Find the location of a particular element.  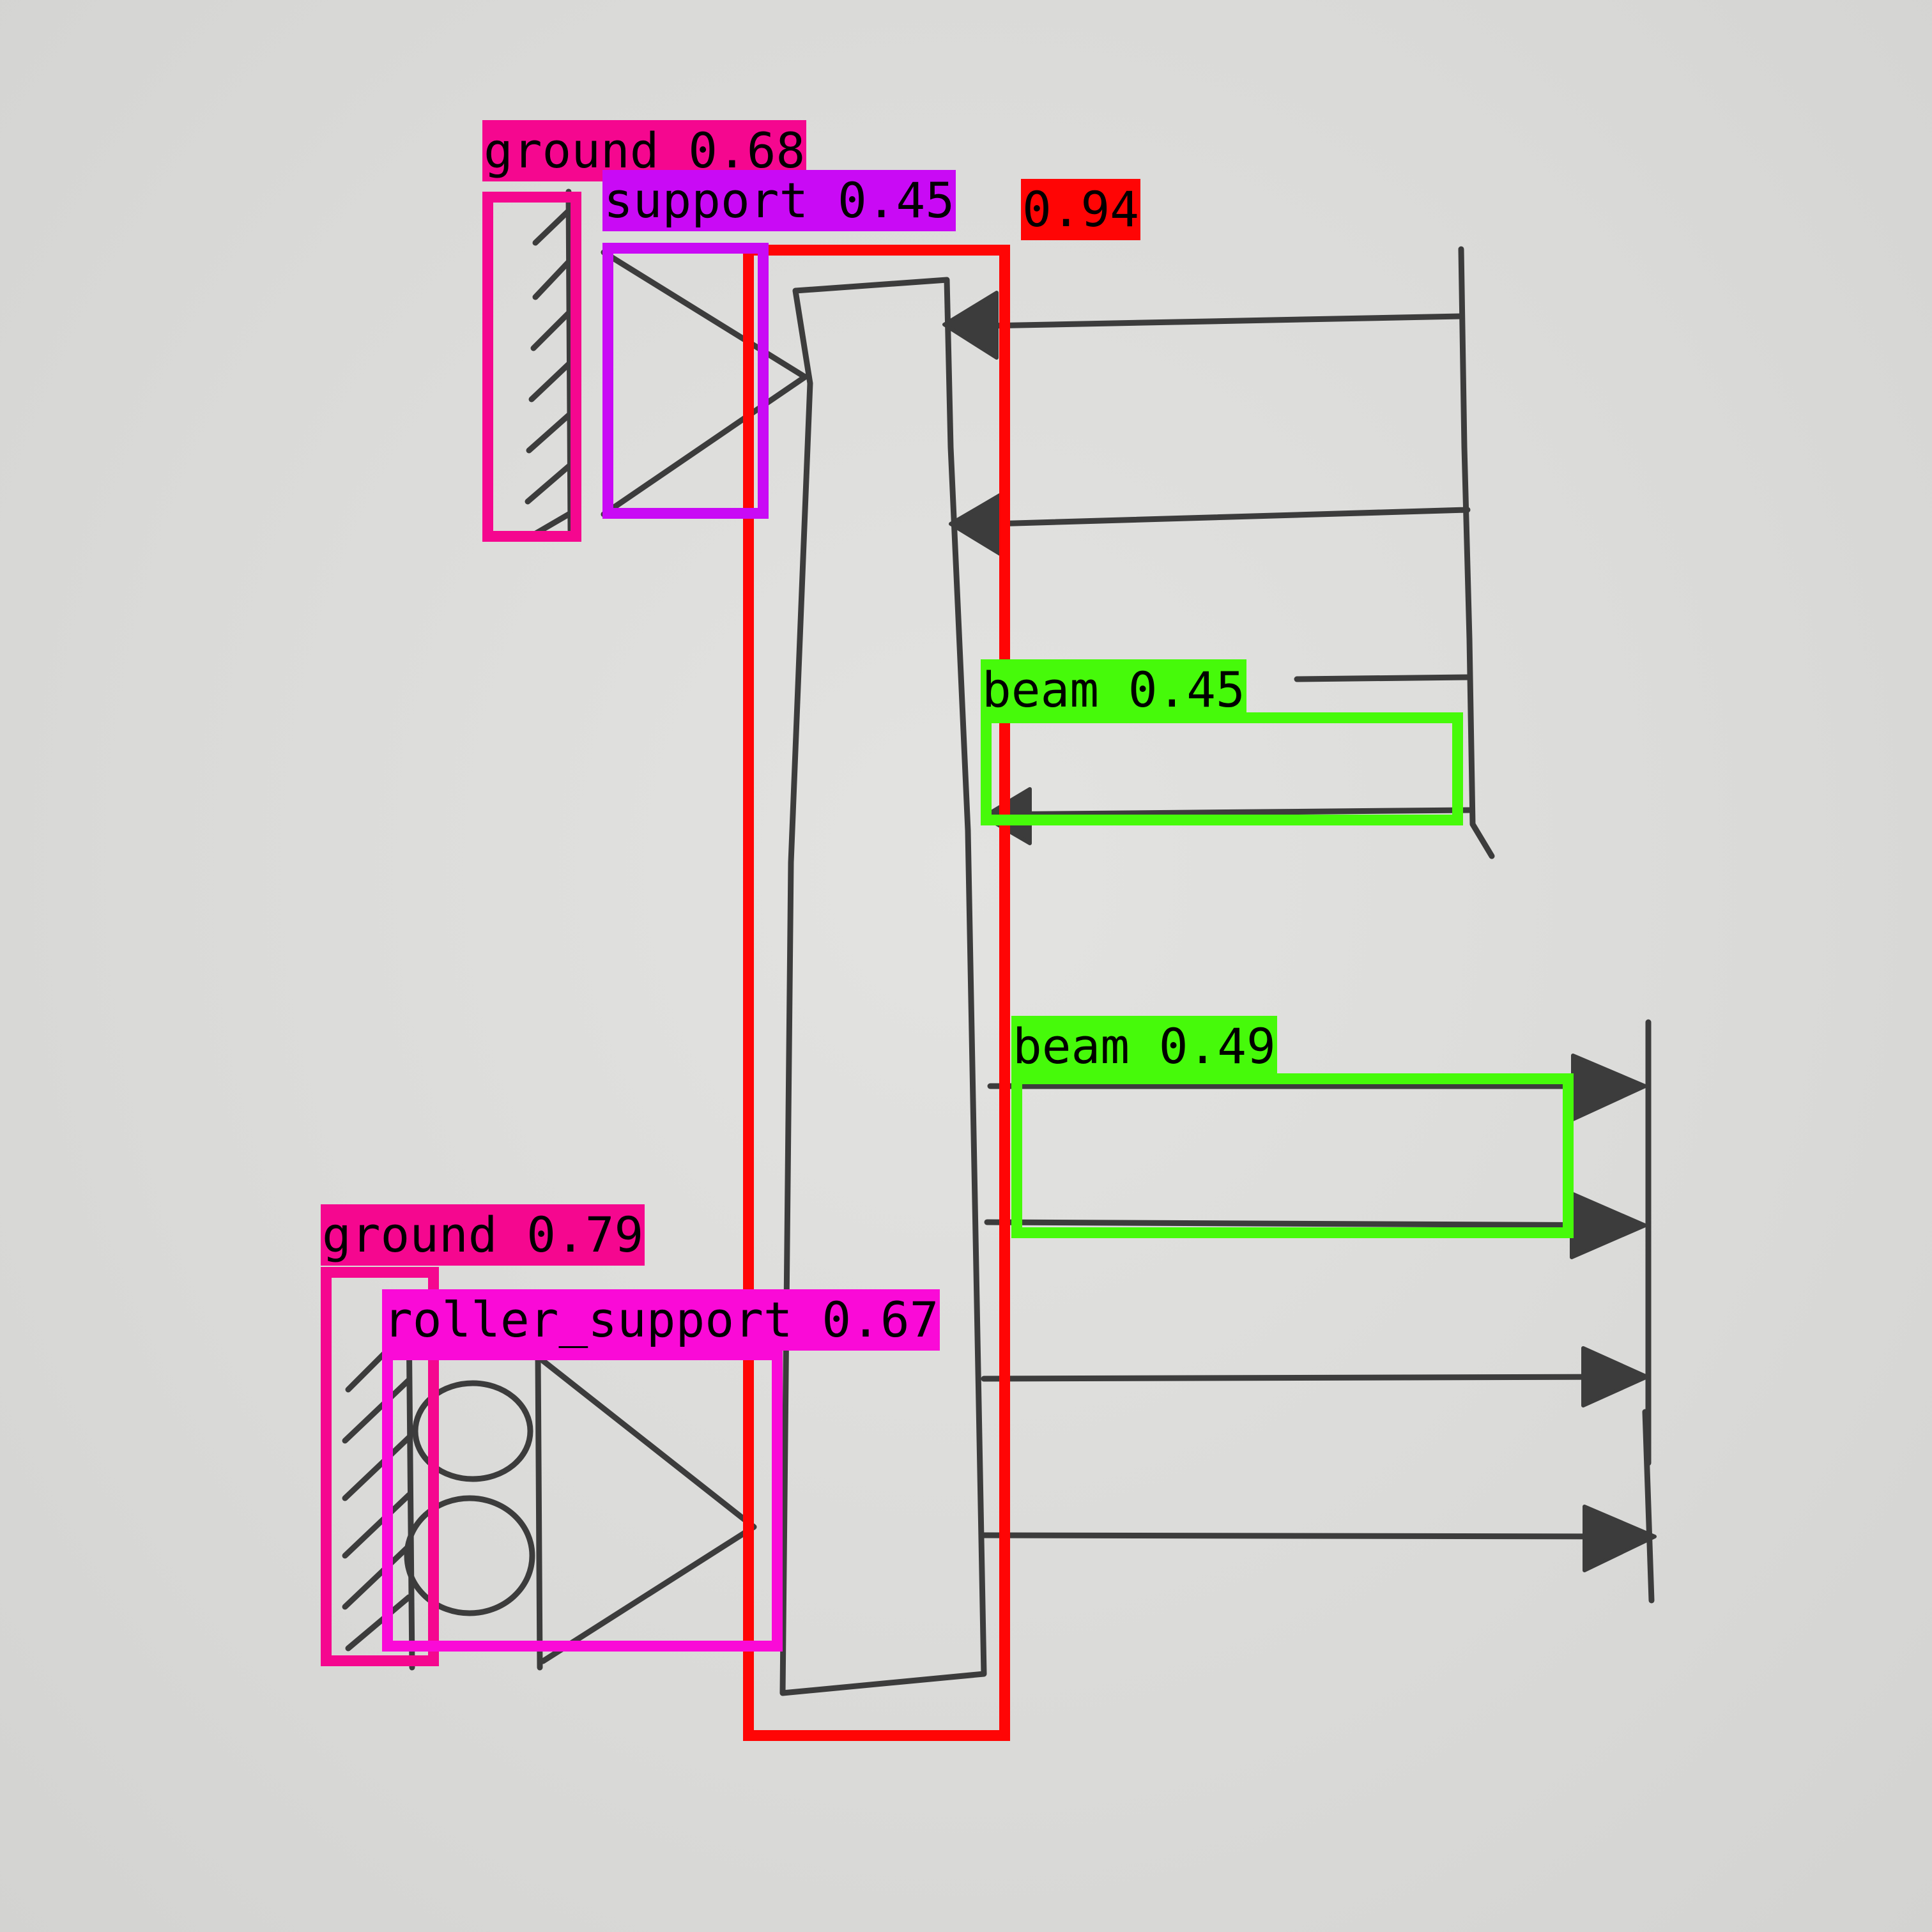

bbox-roller-support is located at coordinates (582, 1500).